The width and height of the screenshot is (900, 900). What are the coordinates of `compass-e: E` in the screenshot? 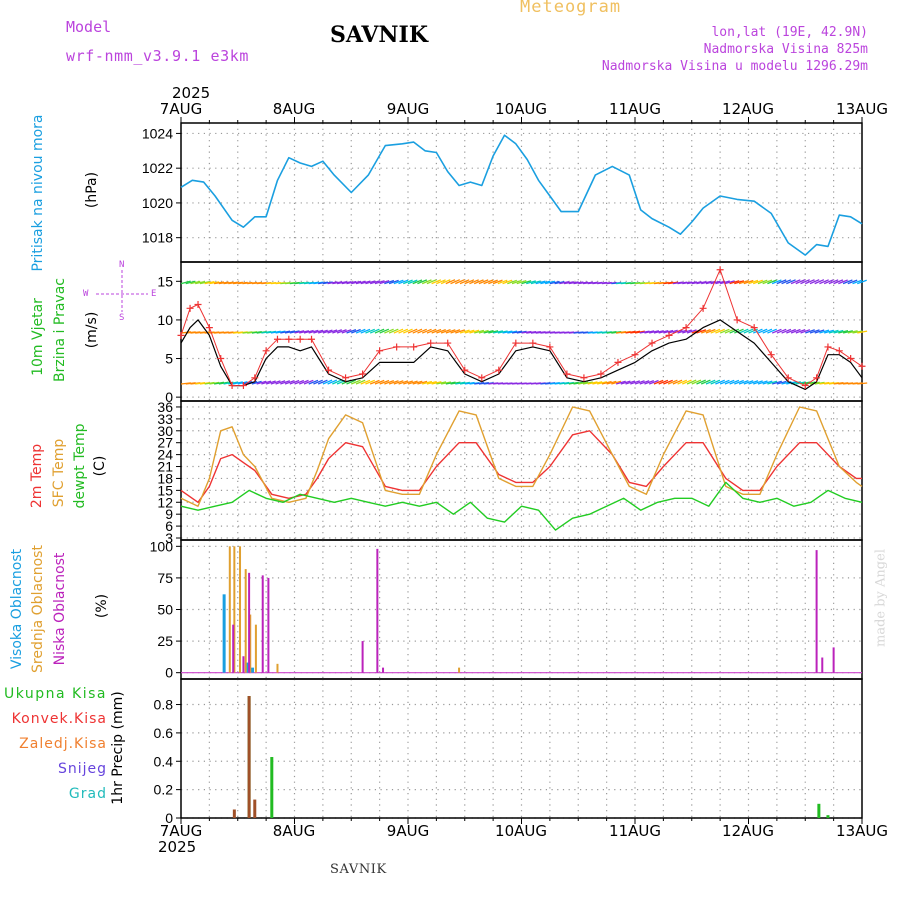 It's located at (154, 294).